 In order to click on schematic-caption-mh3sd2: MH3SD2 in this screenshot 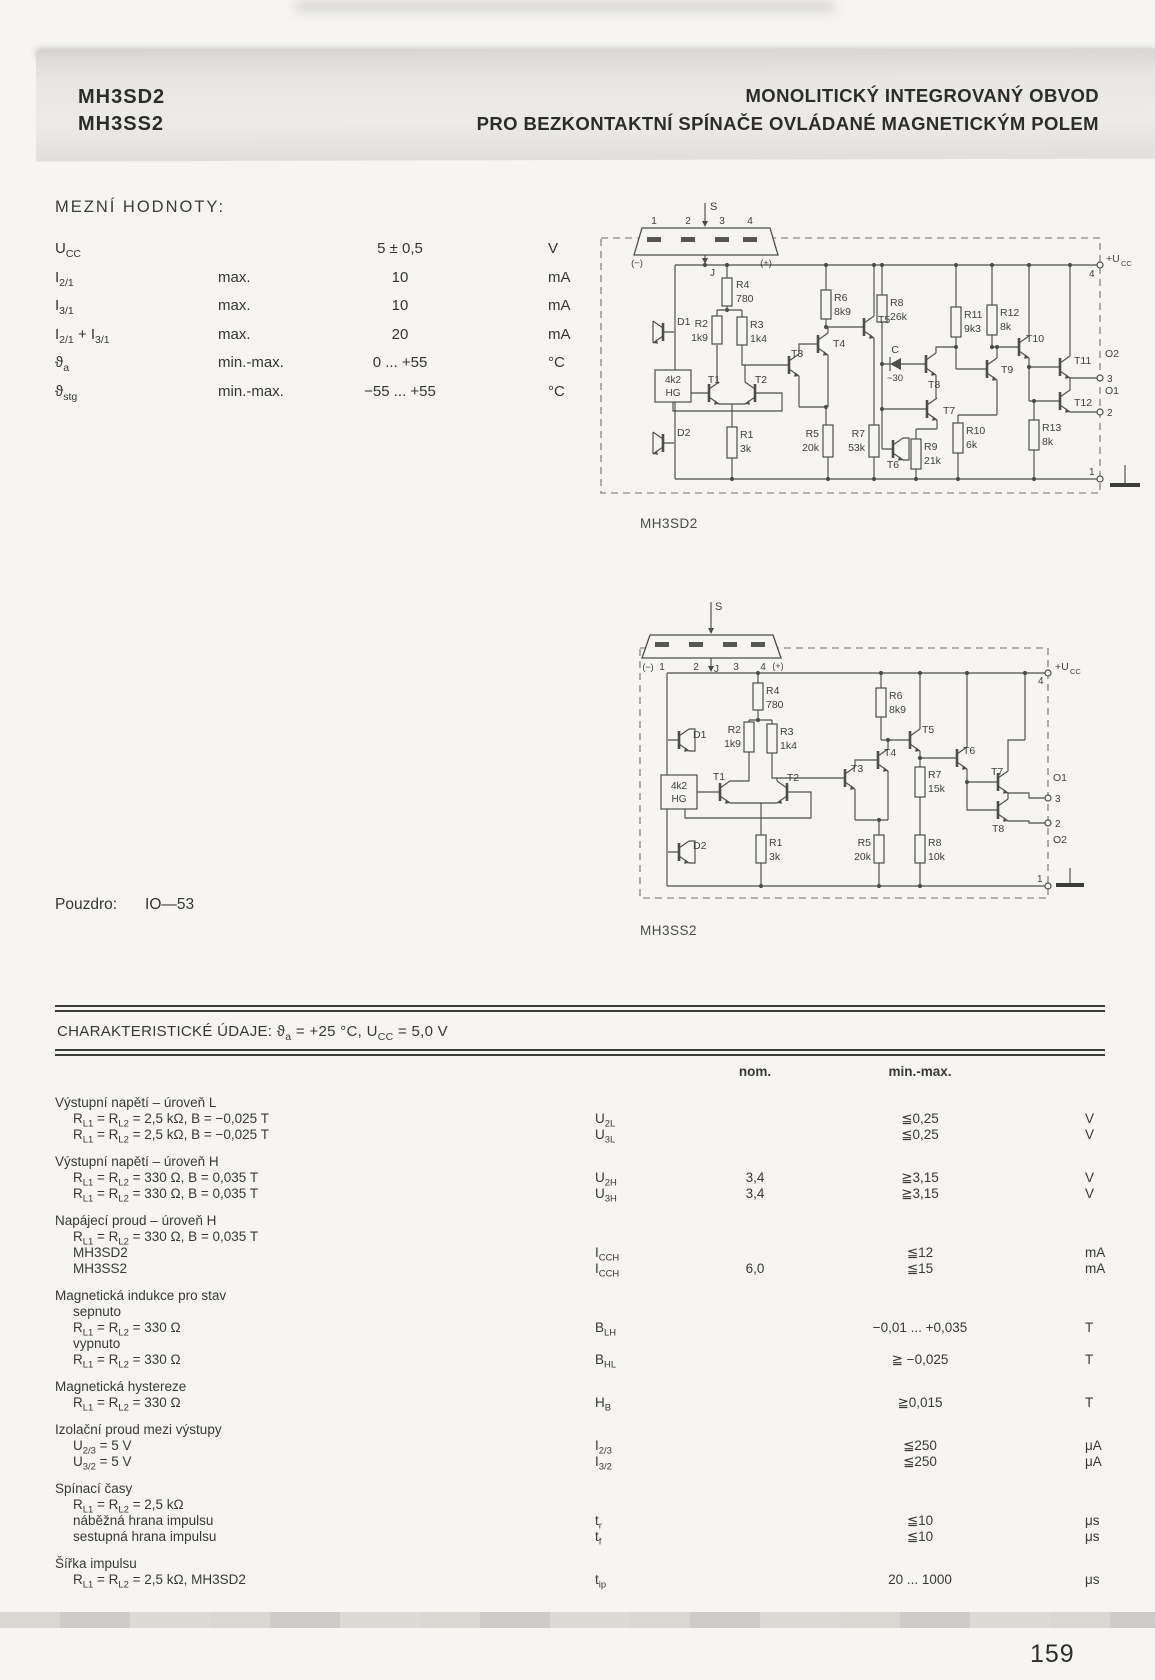, I will do `click(669, 523)`.